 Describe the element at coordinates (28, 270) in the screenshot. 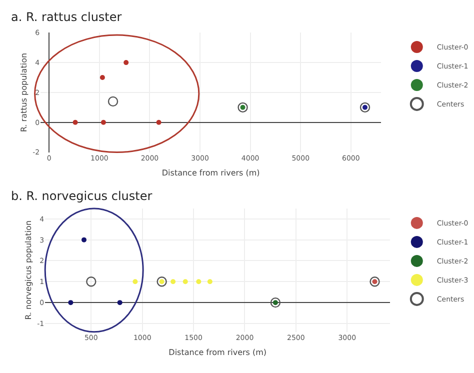

I see `y-axis-title: R. norvegicus population` at that location.